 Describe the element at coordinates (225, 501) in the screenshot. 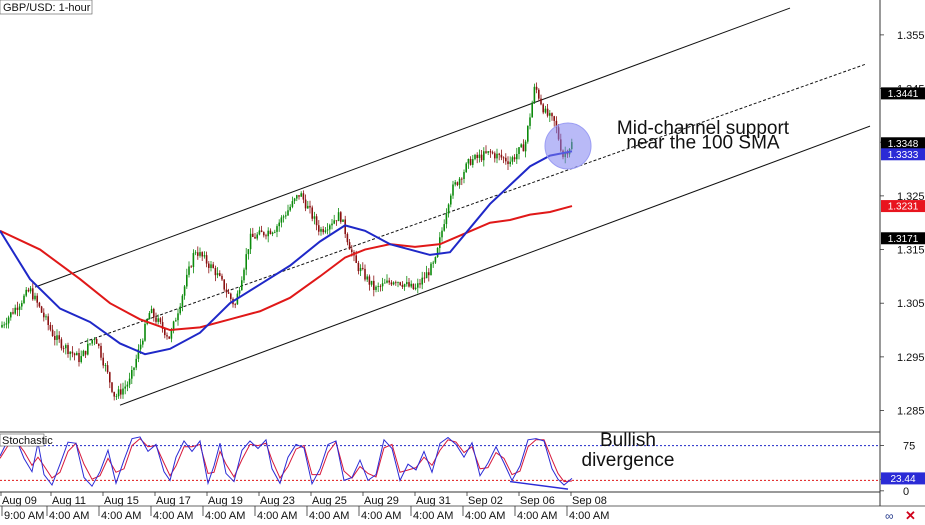

I see `date-tick-label: Aug 19` at that location.